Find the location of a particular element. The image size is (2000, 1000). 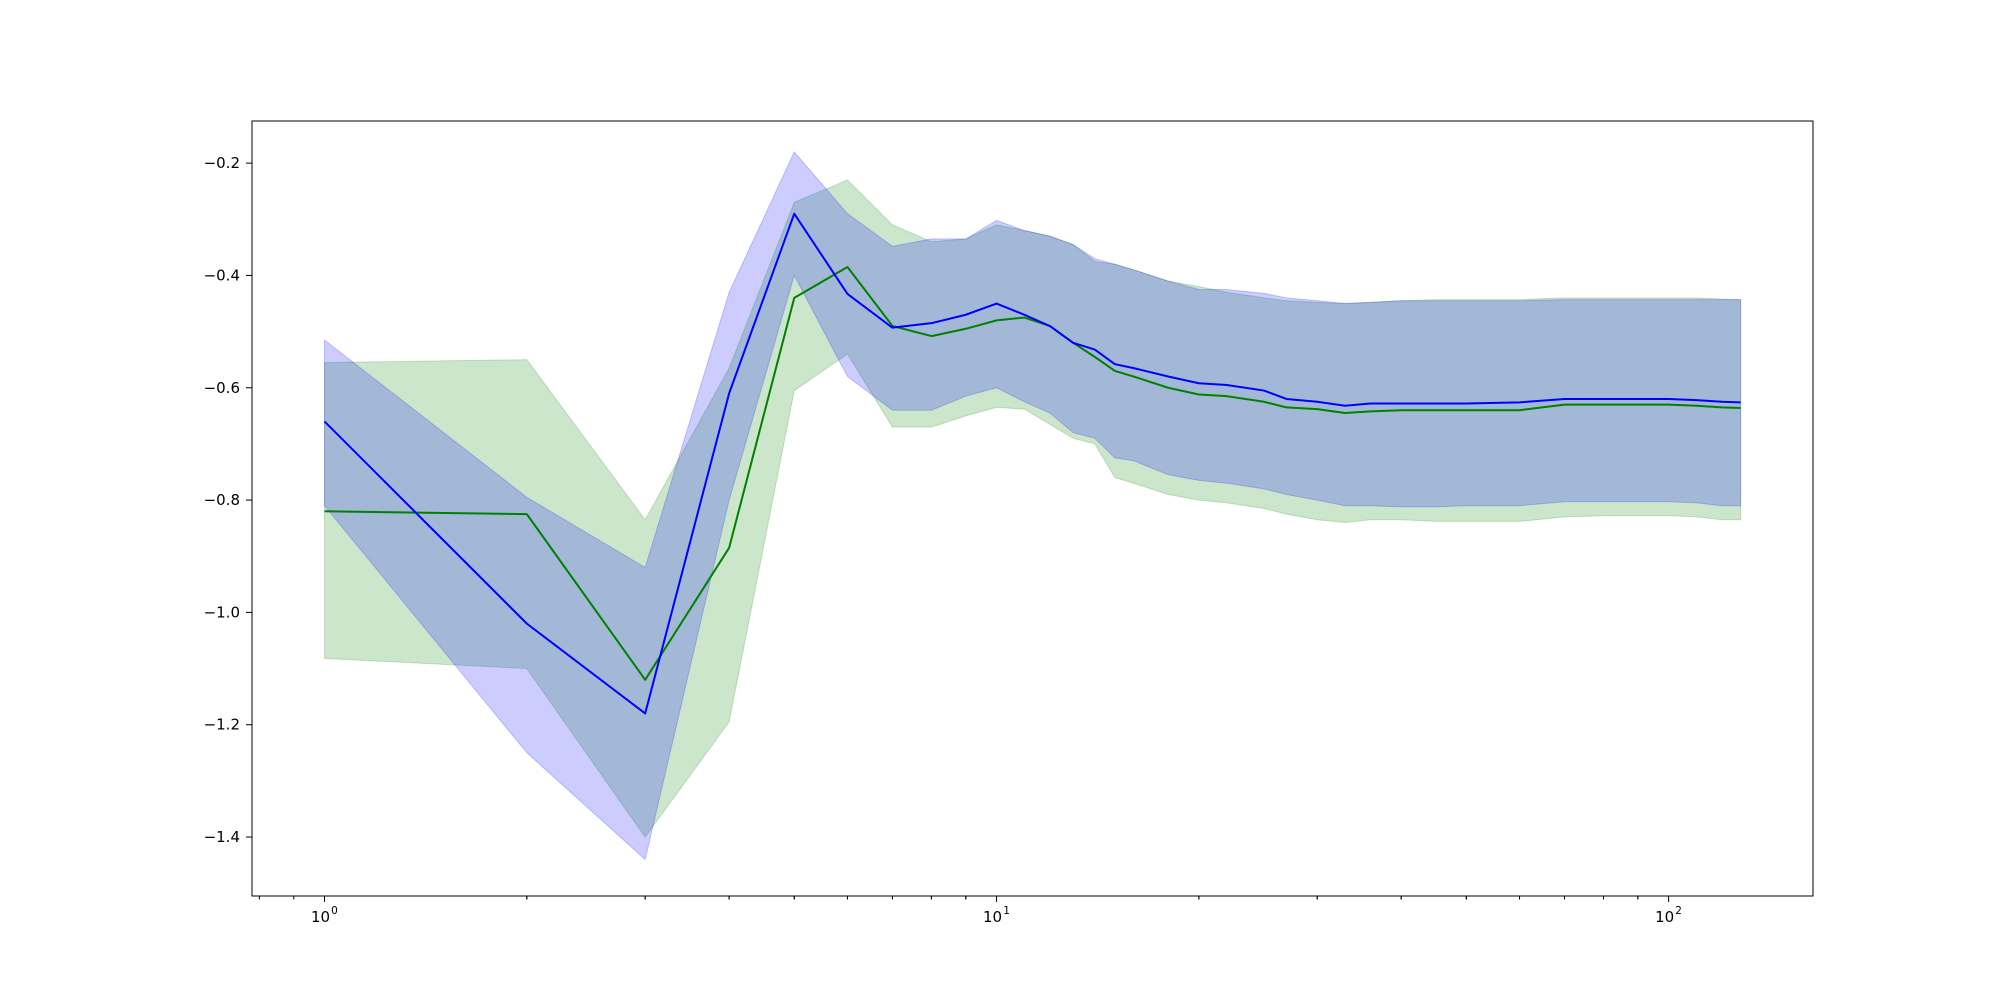

x-tick-label-exponent: 1 is located at coordinates (1006, 911).